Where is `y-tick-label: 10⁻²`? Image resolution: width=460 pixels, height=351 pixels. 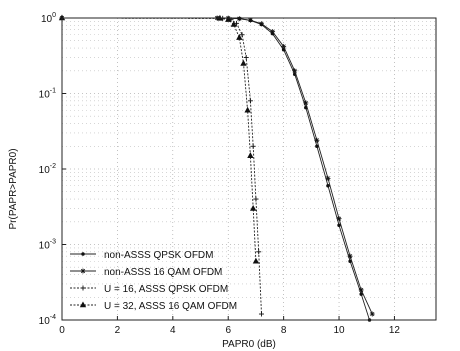
y-tick-label: 10⁻² is located at coordinates (47, 169).